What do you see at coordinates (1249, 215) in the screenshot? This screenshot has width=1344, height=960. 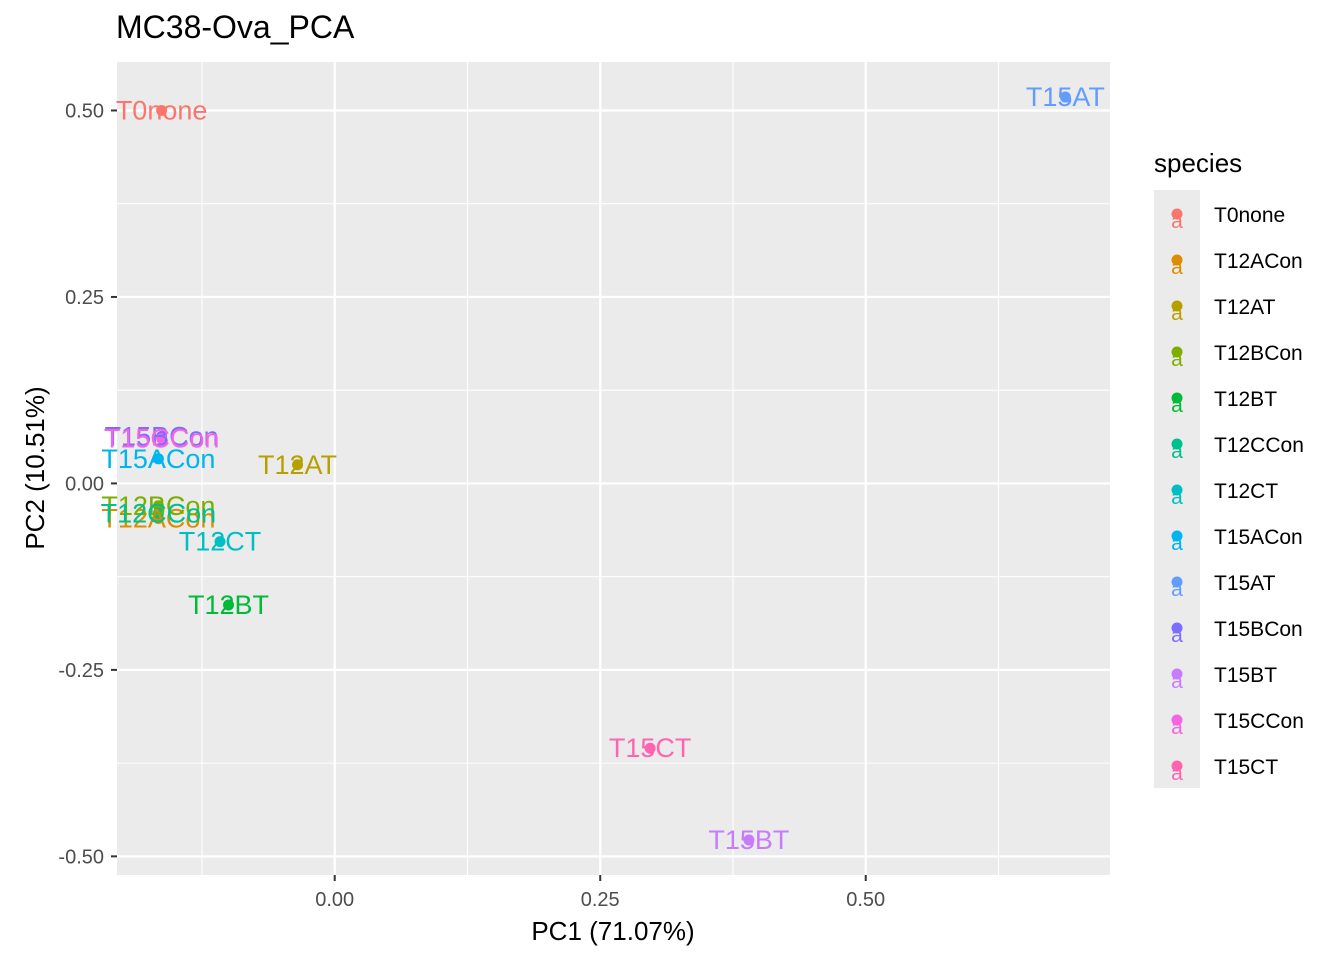 I see `legend-label-t0none: T0none` at bounding box center [1249, 215].